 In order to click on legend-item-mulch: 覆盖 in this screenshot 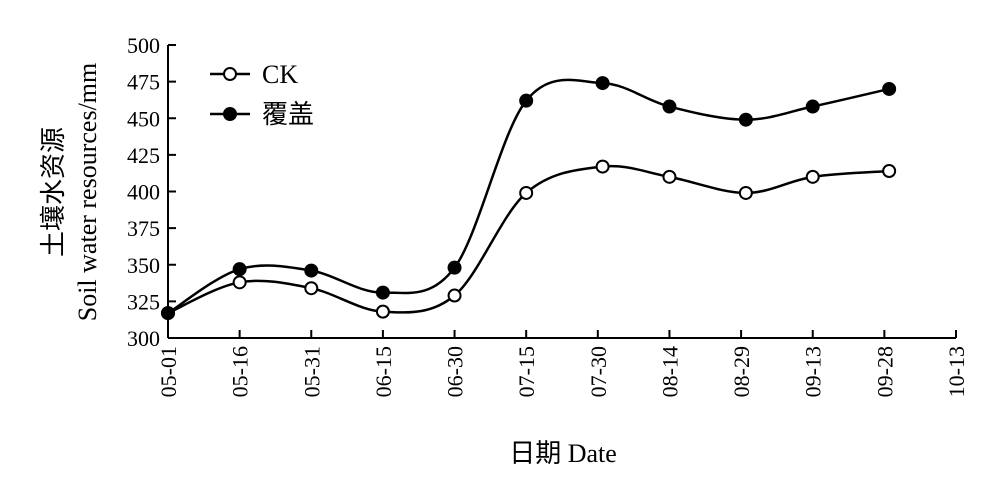, I will do `click(262, 114)`.